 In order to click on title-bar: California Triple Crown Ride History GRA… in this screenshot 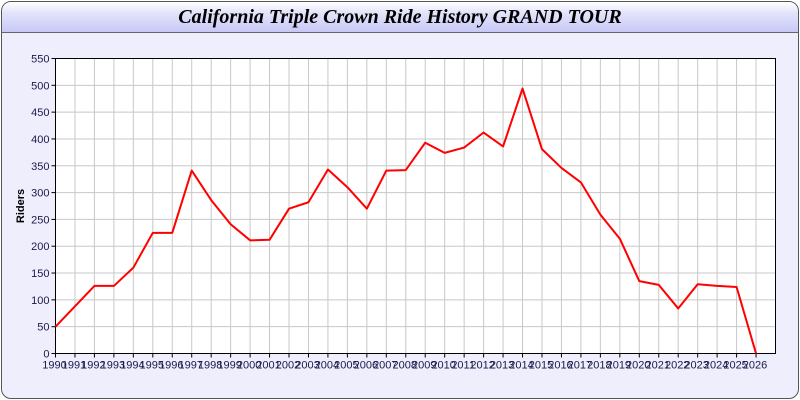, I will do `click(400, 17)`.